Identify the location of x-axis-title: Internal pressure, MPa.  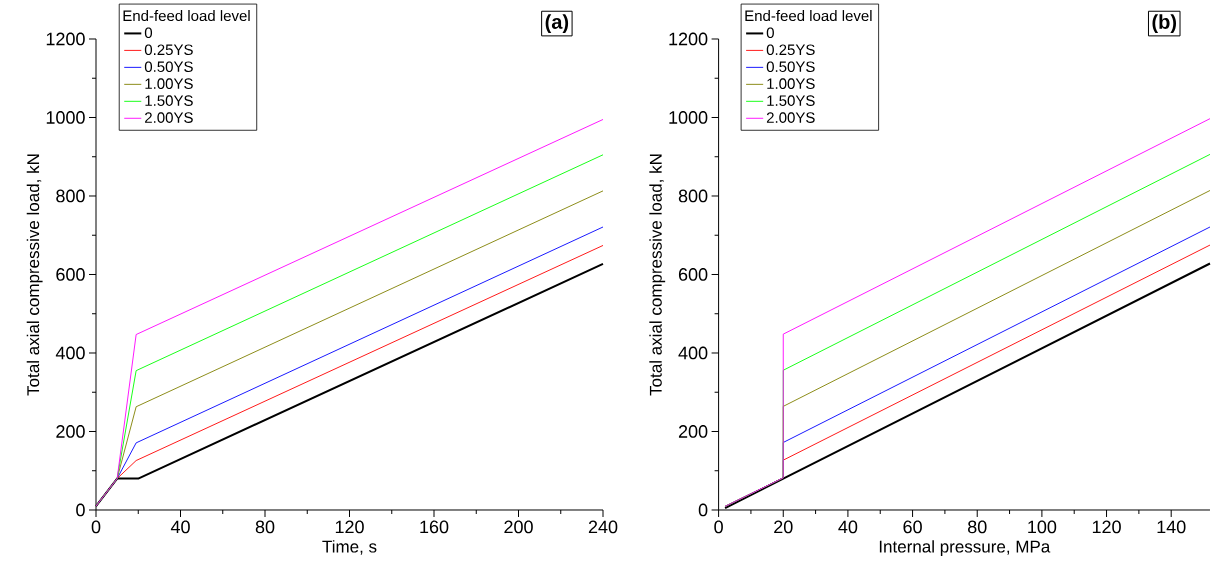
(965, 548).